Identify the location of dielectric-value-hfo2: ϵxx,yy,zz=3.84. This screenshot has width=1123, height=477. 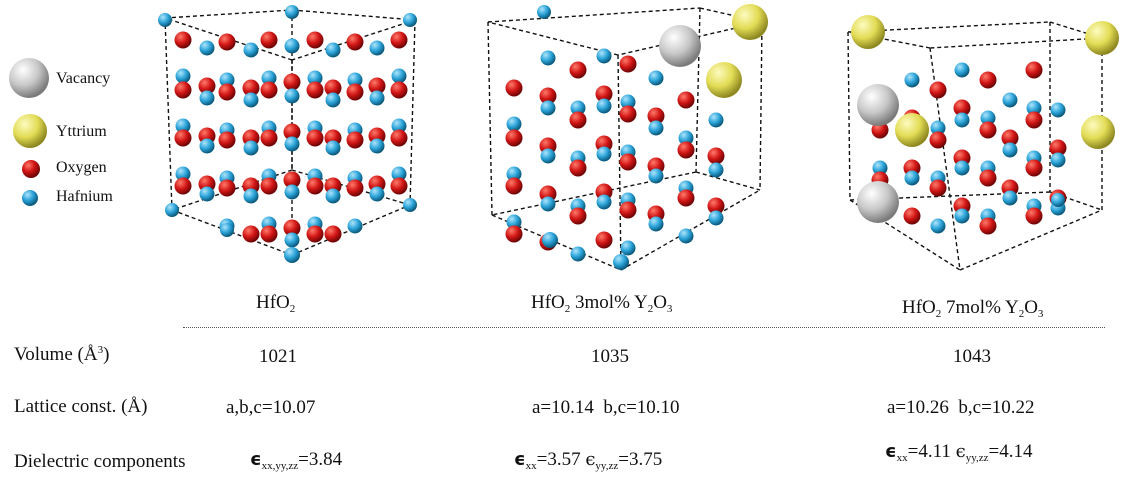
(296, 460).